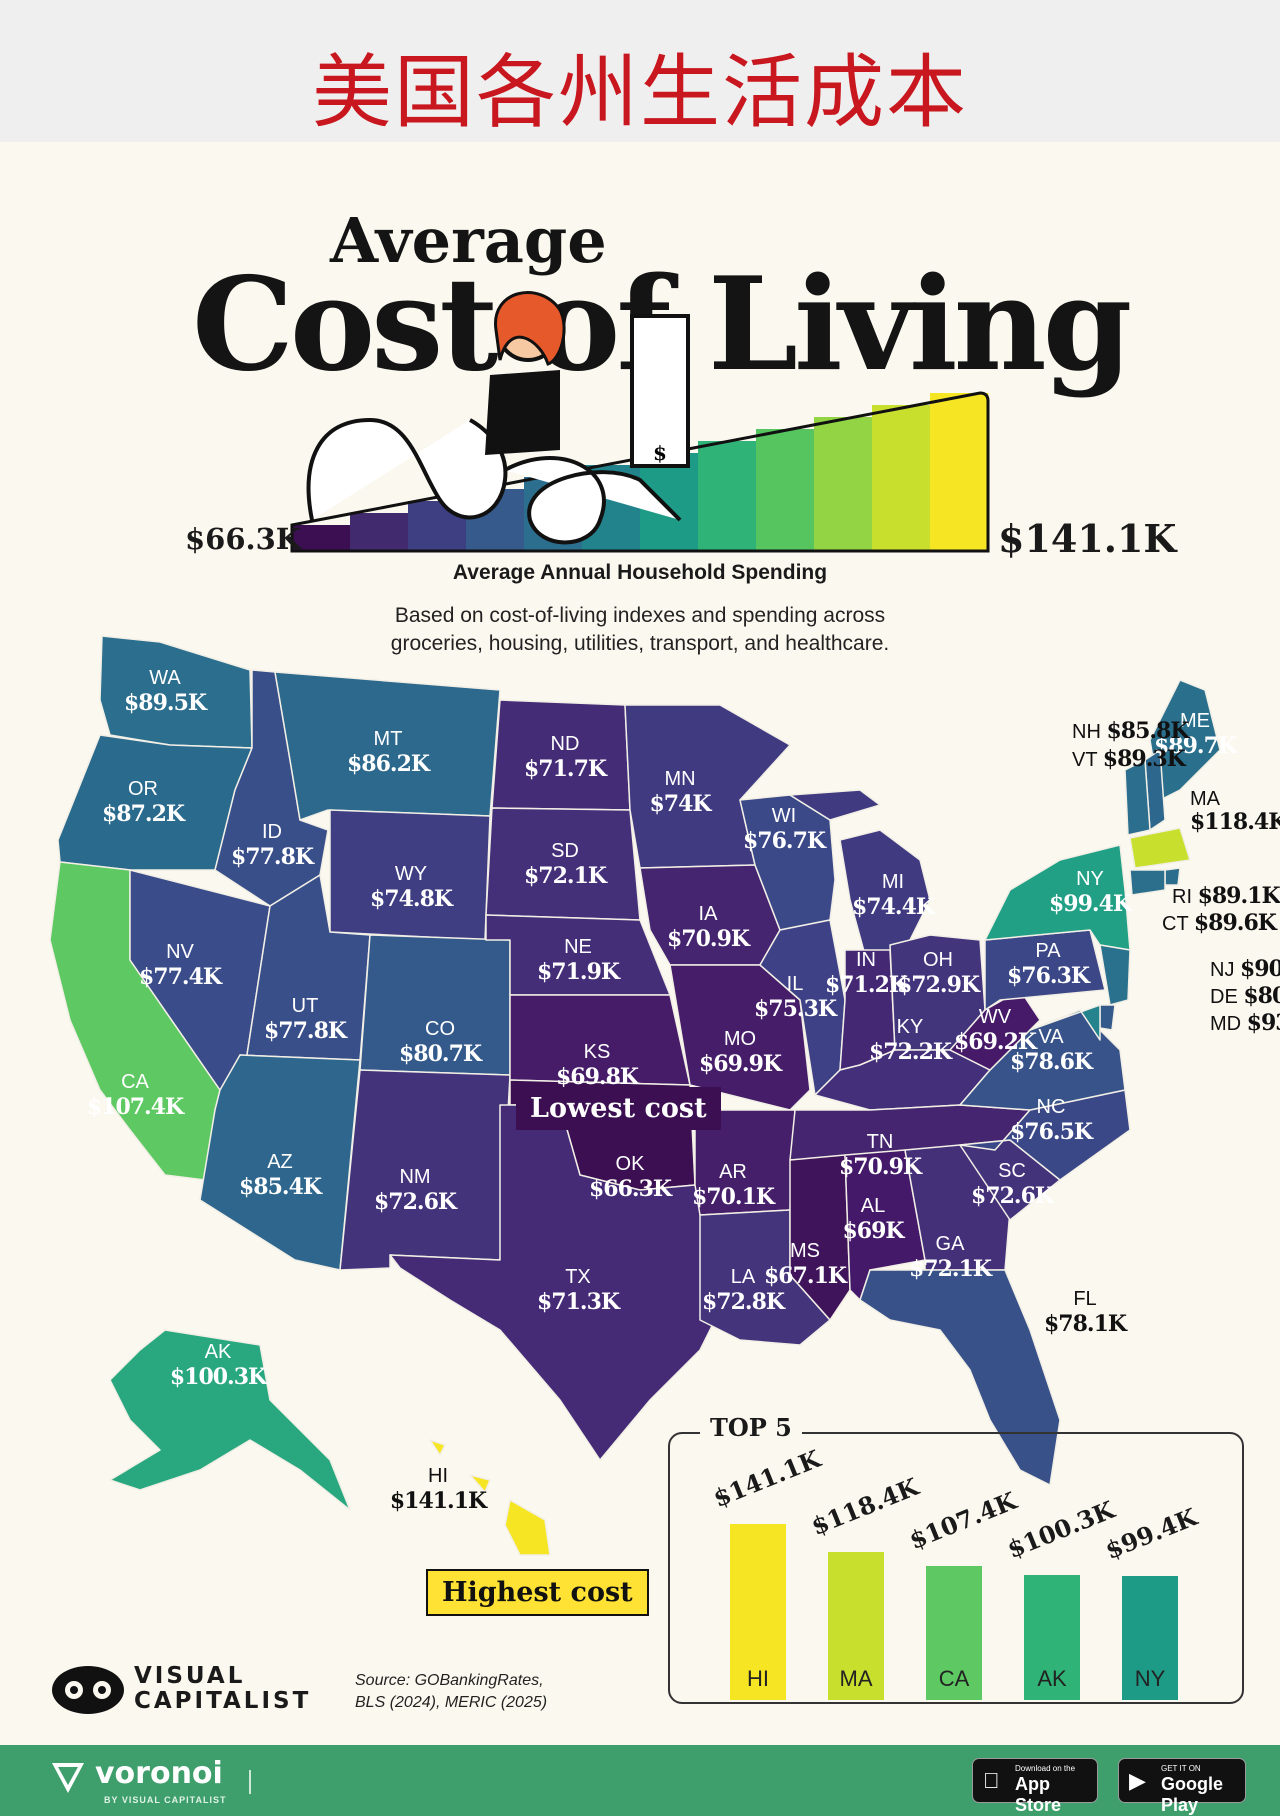  I want to click on app-store-button:  Download on the App Store, so click(1035, 1786).